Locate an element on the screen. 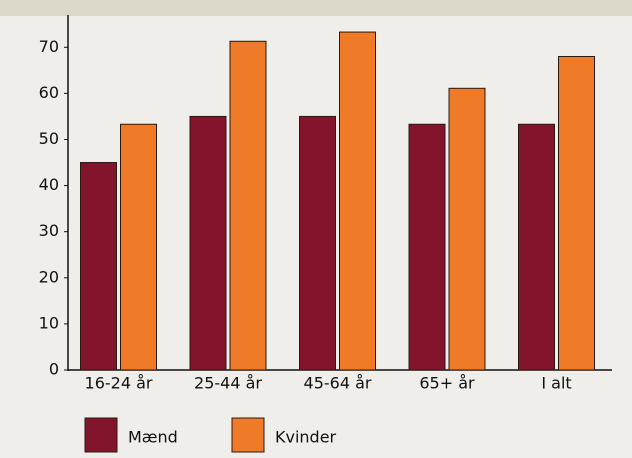  y-tick-label: 60 is located at coordinates (49, 92).